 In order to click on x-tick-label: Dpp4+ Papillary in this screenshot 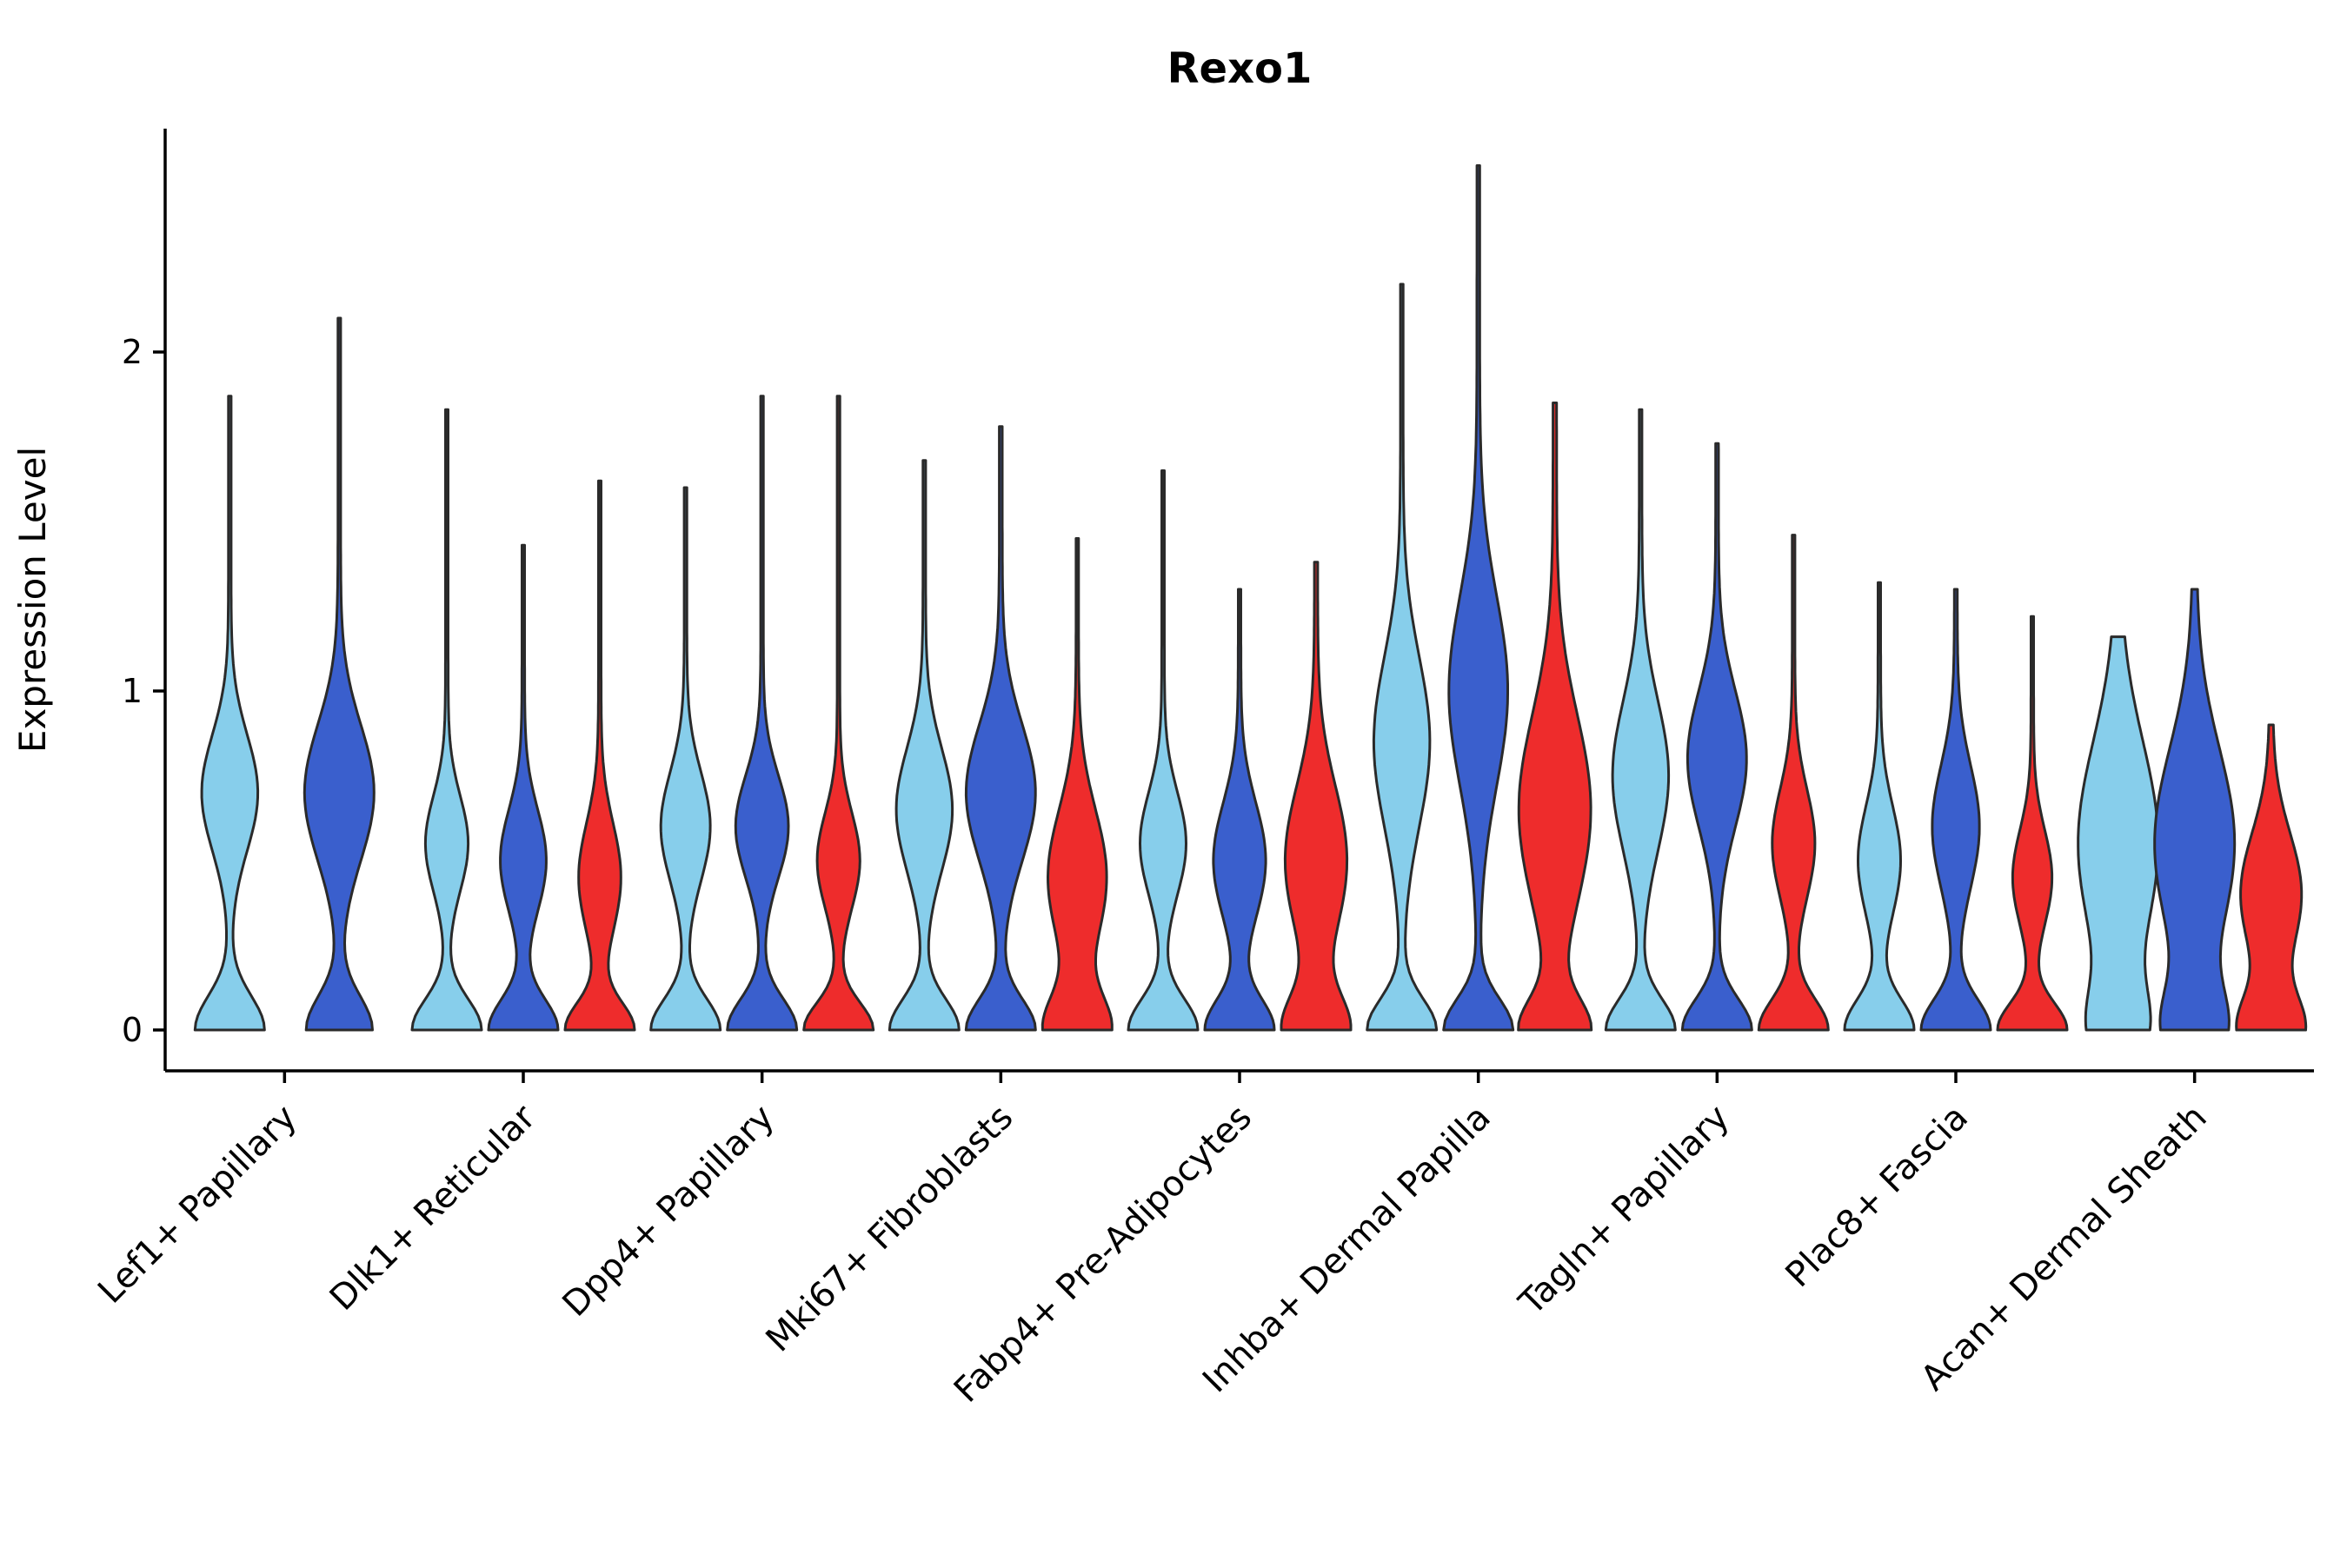, I will do `click(668, 1211)`.